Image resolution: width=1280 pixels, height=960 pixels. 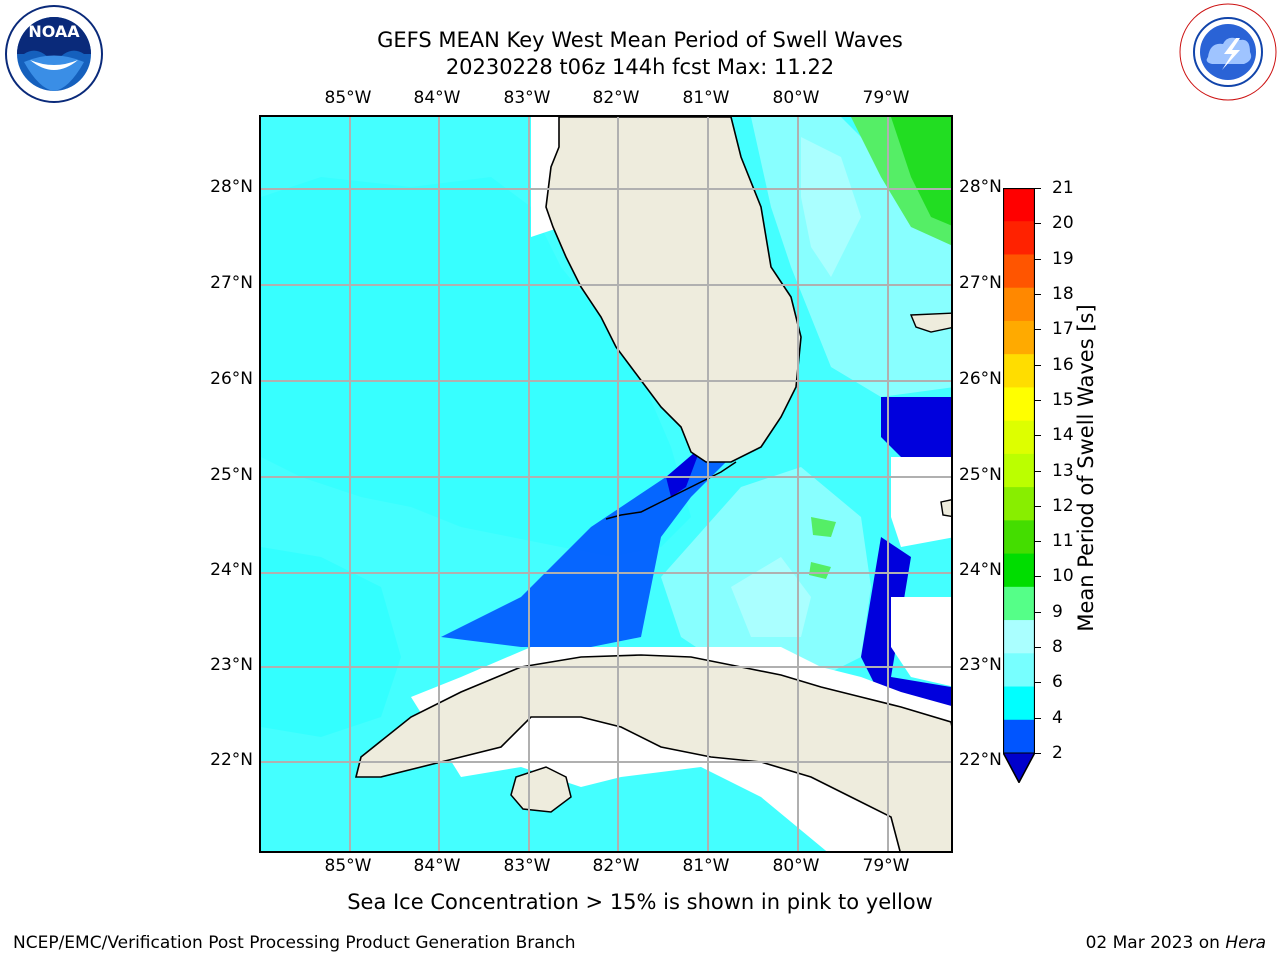 I want to click on lon-label-top-82w: 82°W, so click(x=616, y=98).